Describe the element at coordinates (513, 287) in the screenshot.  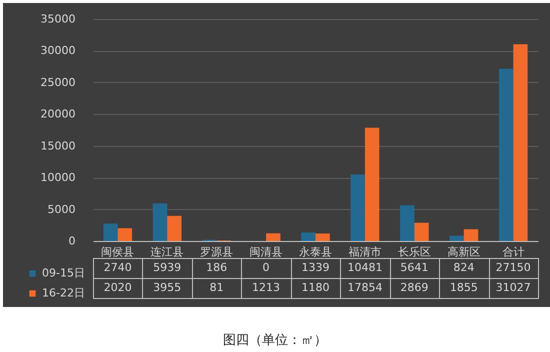
I see `data-label: 31027` at that location.